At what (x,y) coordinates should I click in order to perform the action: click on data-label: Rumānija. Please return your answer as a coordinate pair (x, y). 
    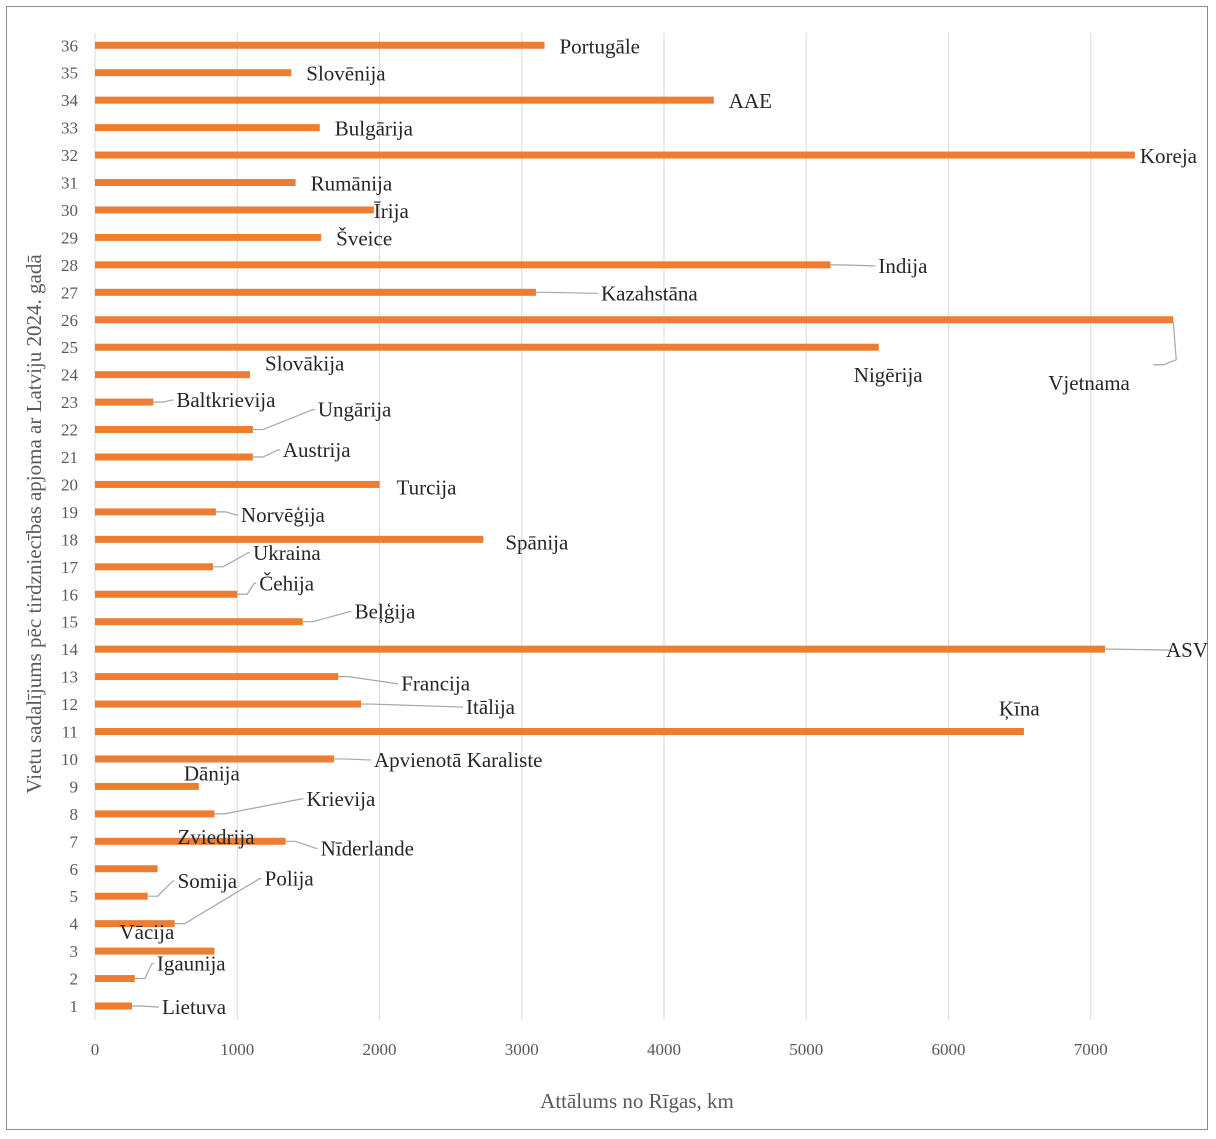
    Looking at the image, I should click on (352, 184).